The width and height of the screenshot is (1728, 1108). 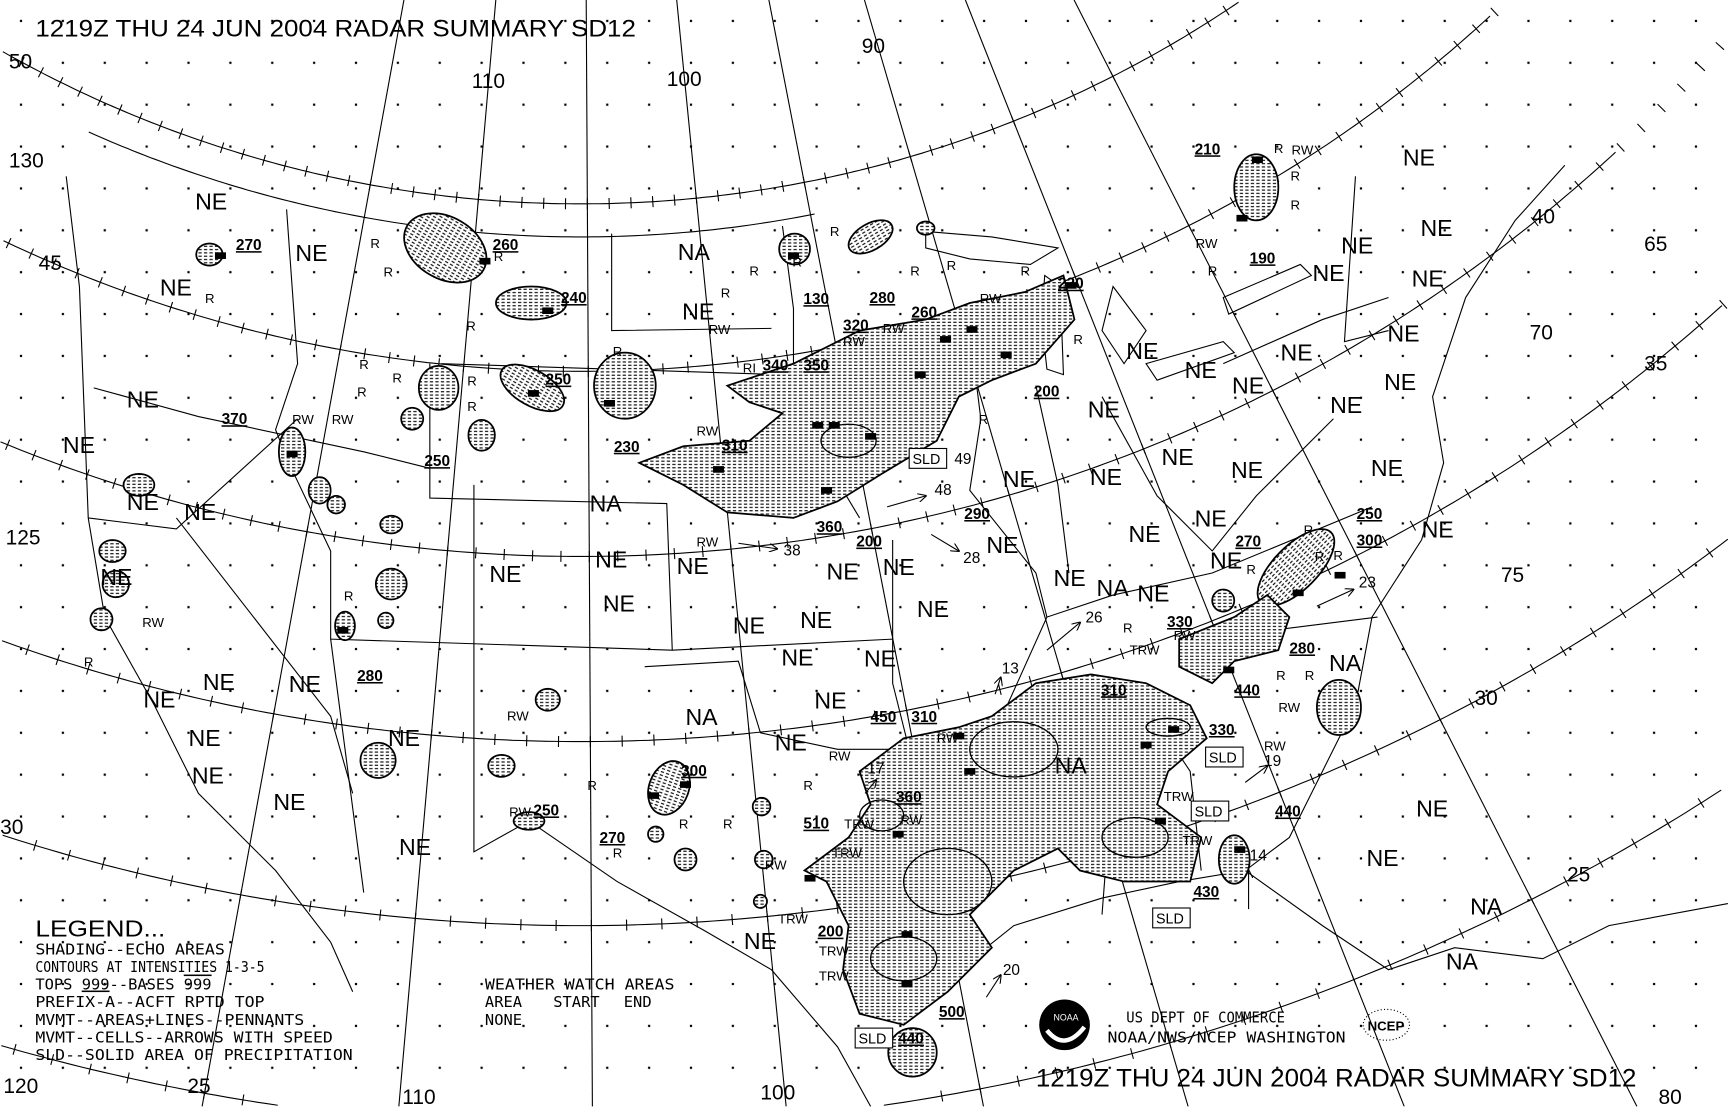 I want to click on echo-top-label: 200, so click(x=1047, y=392).